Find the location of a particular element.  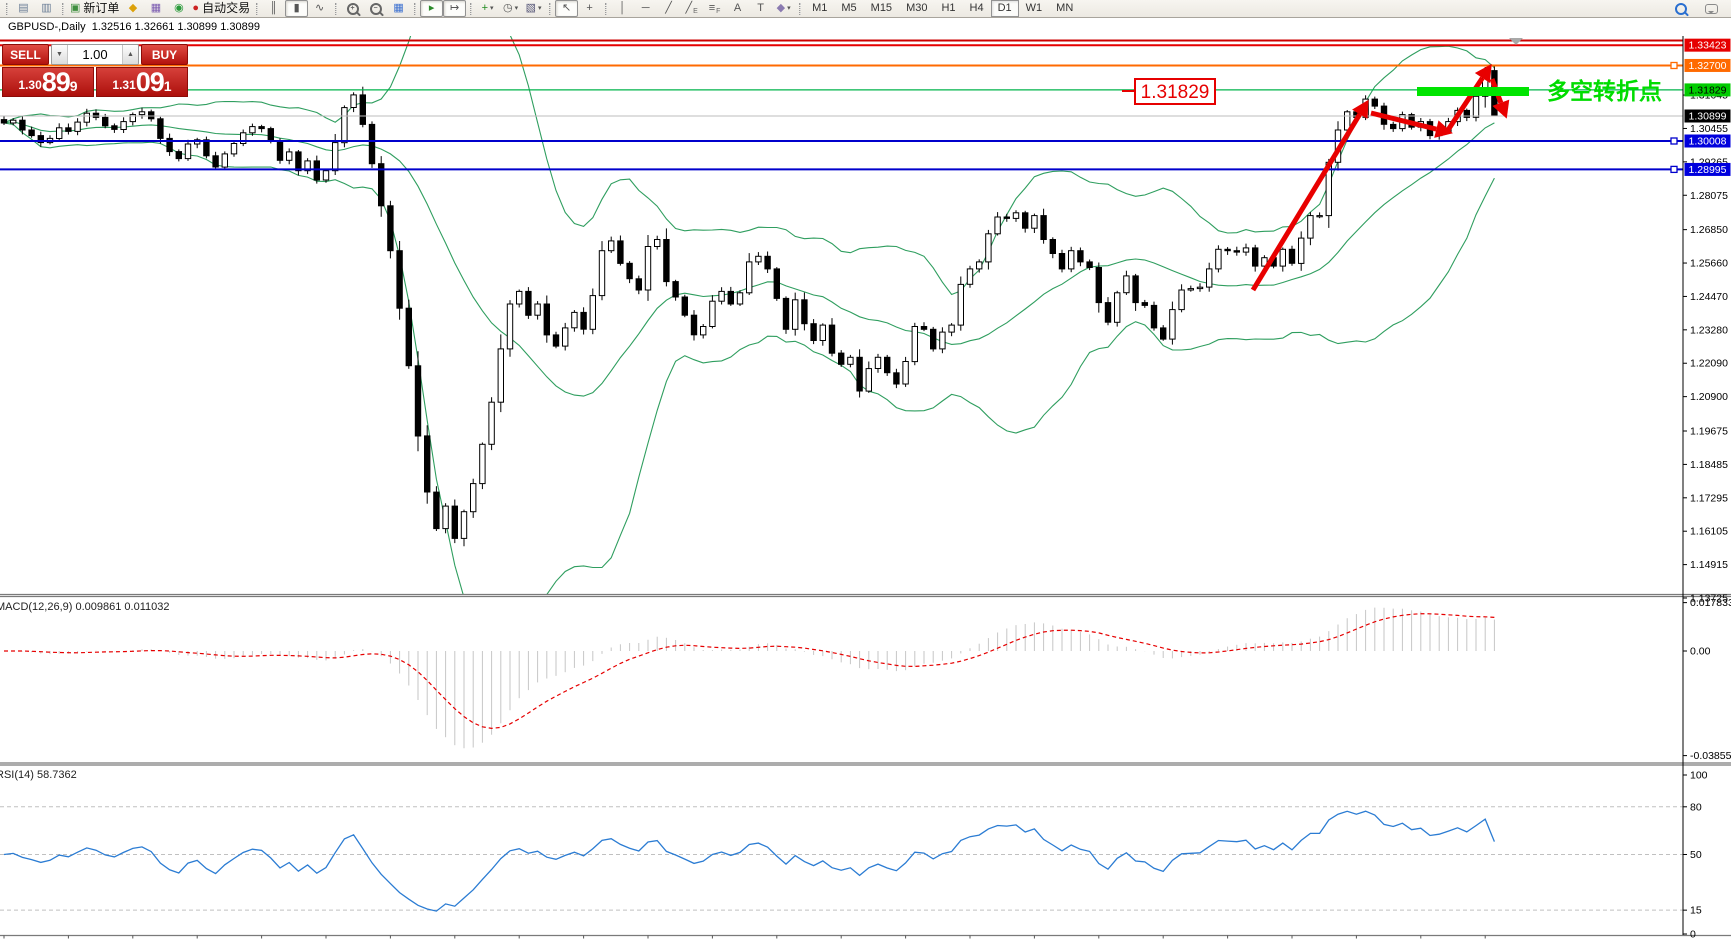

new-order-button: ▣ 新订单 is located at coordinates (94, 8).